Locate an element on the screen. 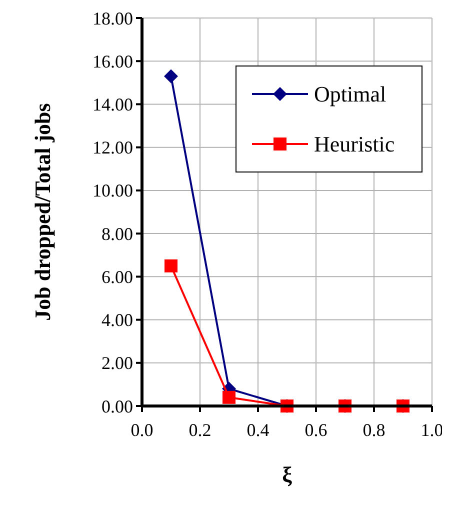  y-tick-label: 8.00 is located at coordinates (117, 234).